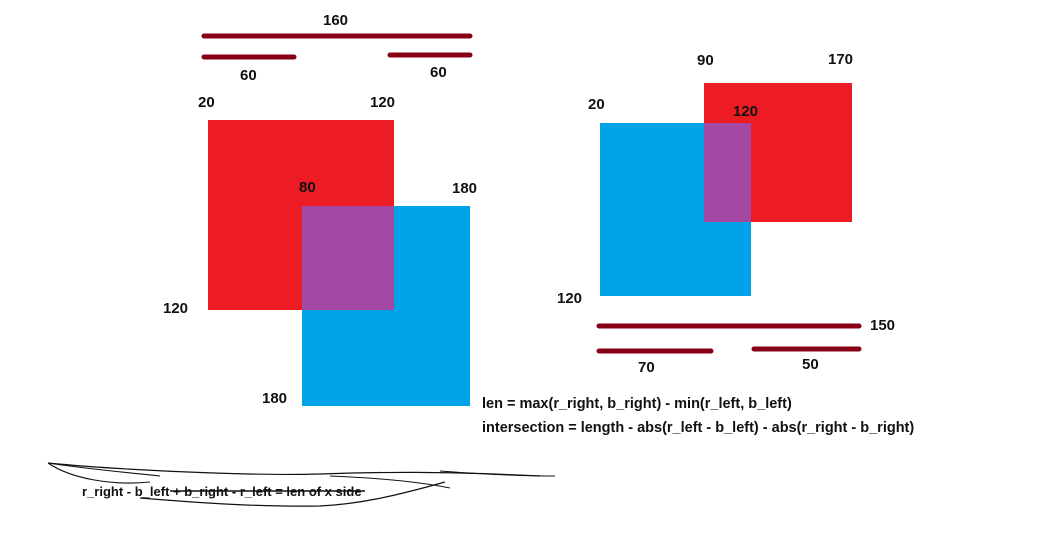 This screenshot has width=1060, height=534. What do you see at coordinates (382, 102) in the screenshot?
I see `left-red-right-label: 120` at bounding box center [382, 102].